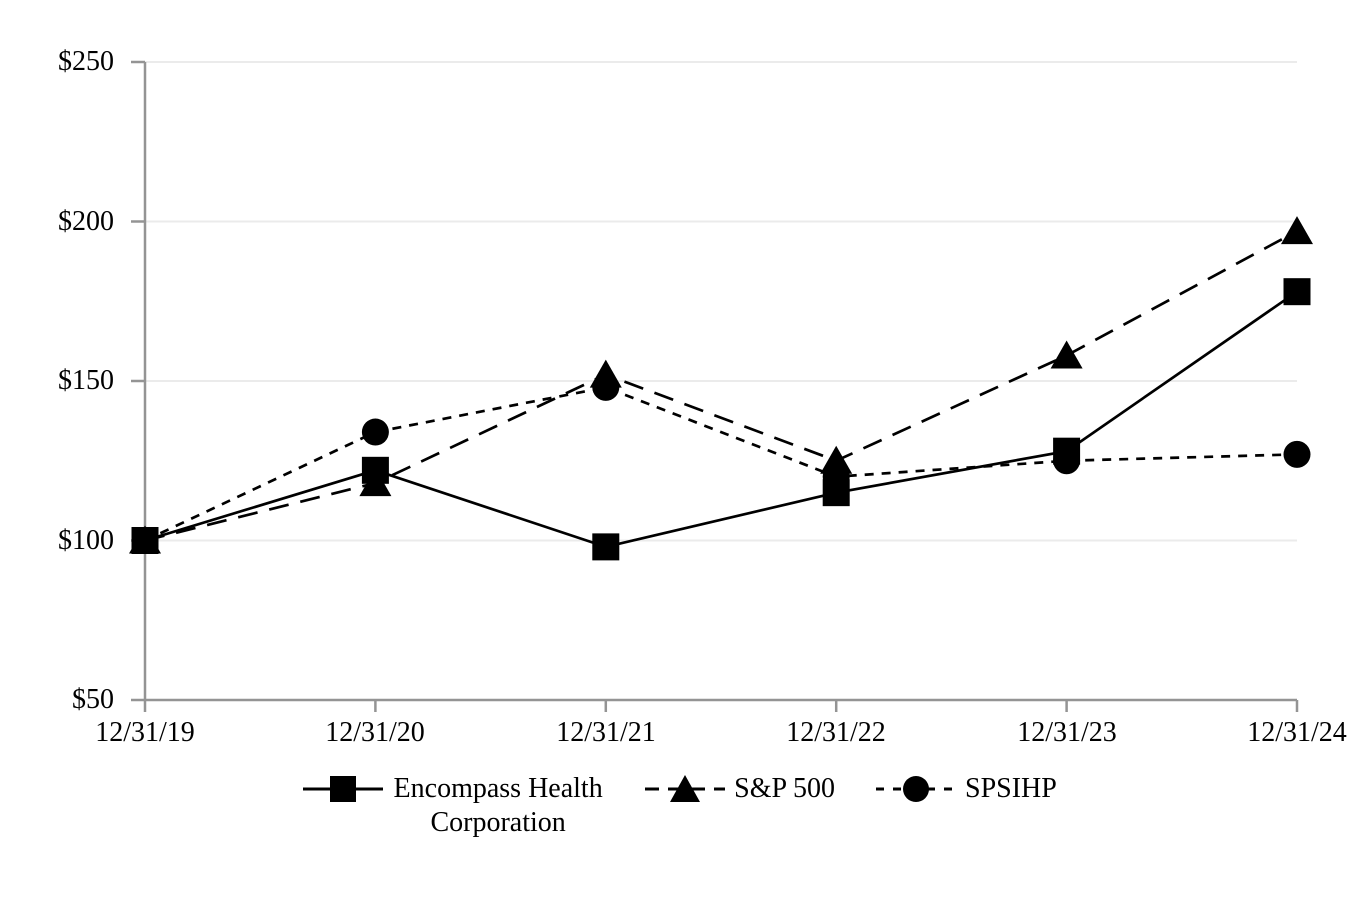 This screenshot has width=1360, height=922. I want to click on legend-label: SPSIHP, so click(1011, 788).